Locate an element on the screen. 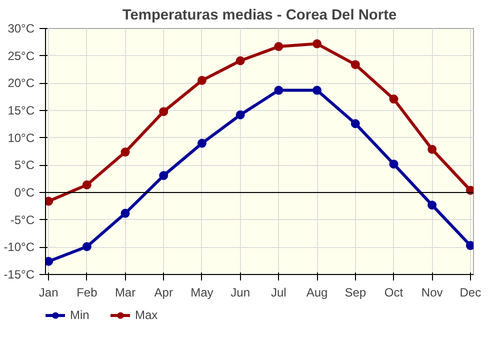 The image size is (500, 350). x-tick-label: Jul is located at coordinates (278, 293).